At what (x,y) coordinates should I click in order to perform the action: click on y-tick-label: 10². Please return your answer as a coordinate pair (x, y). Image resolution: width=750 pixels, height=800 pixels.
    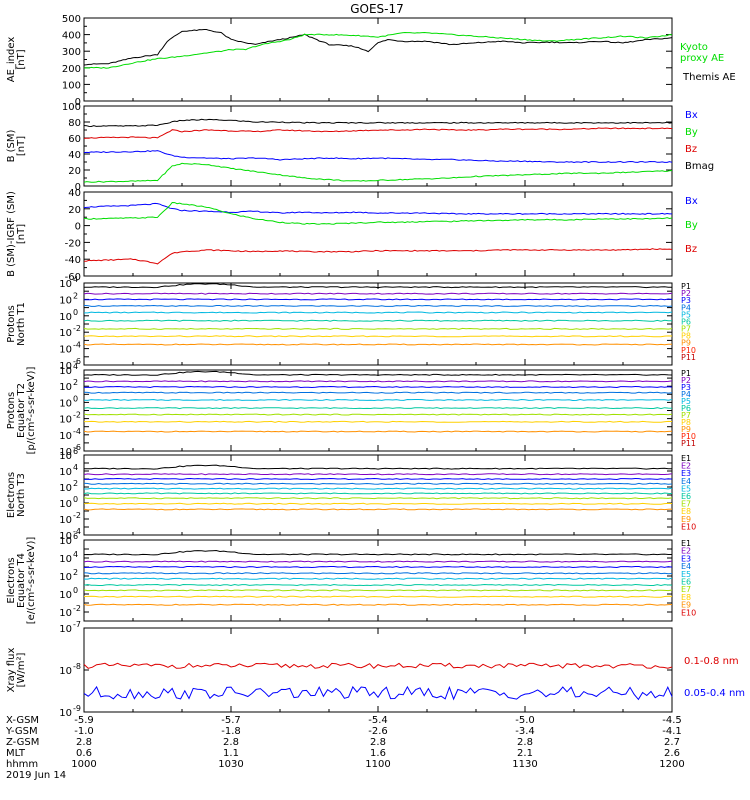
    Looking at the image, I should click on (68, 298).